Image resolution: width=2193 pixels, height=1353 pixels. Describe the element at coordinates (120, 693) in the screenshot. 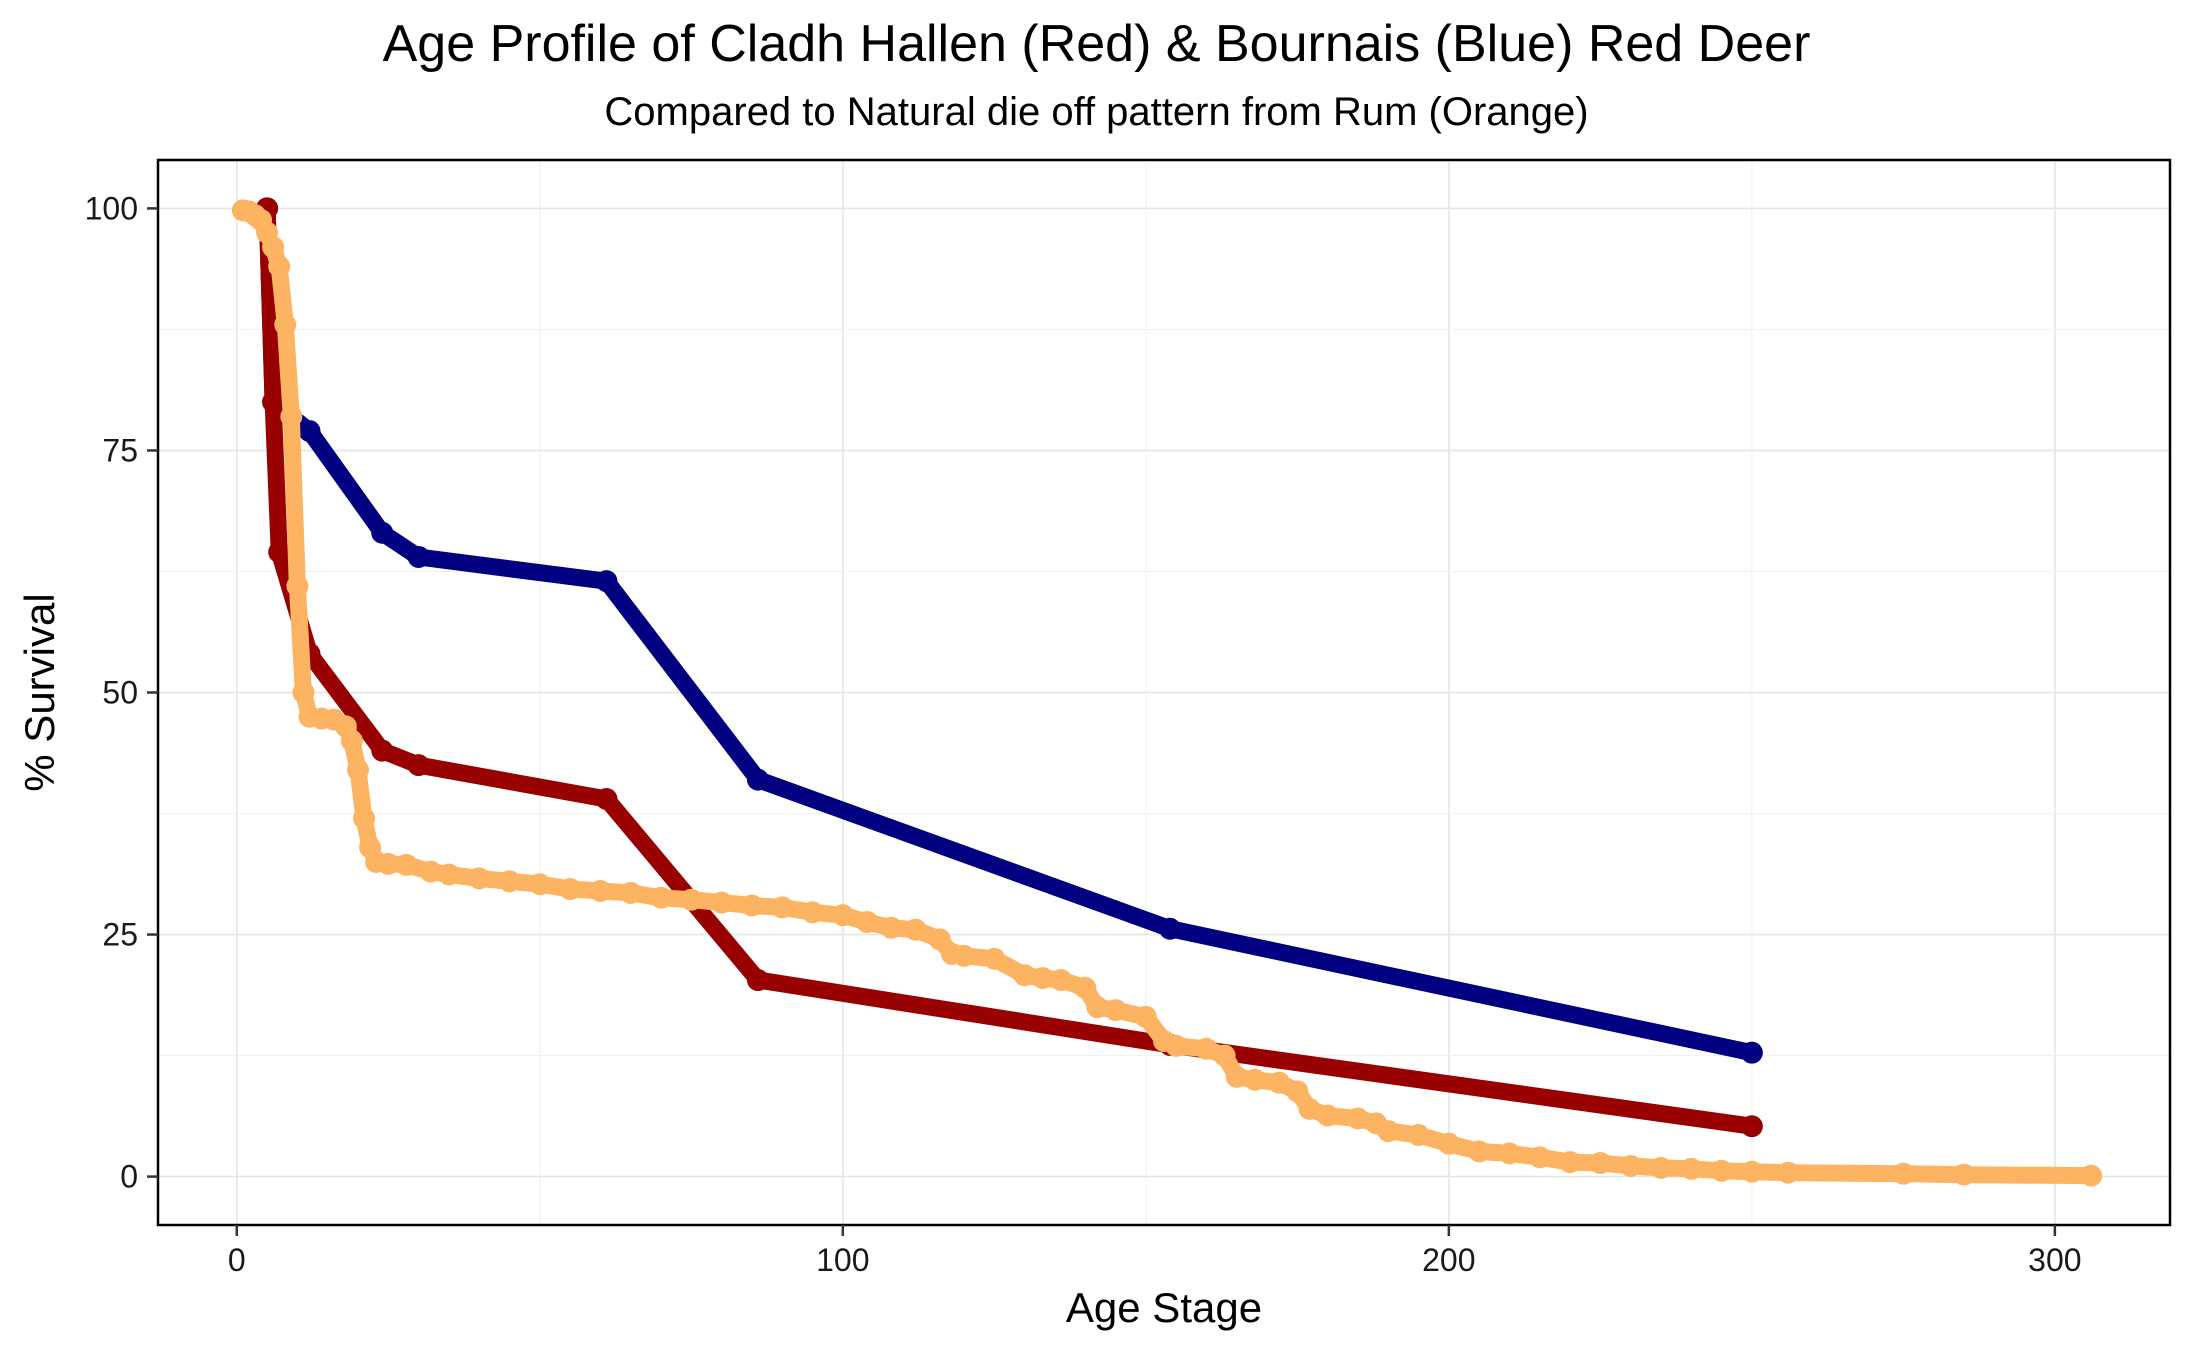

I see `y-tick-label: 50` at that location.